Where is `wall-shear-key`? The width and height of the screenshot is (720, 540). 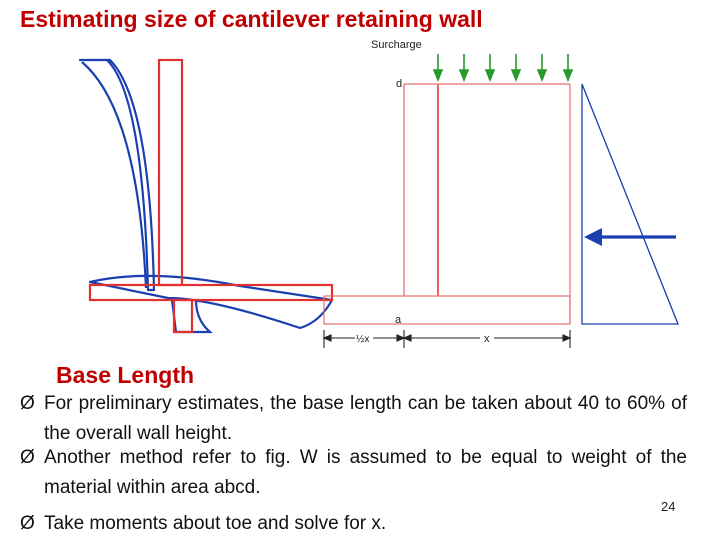
wall-shear-key is located at coordinates (183, 316).